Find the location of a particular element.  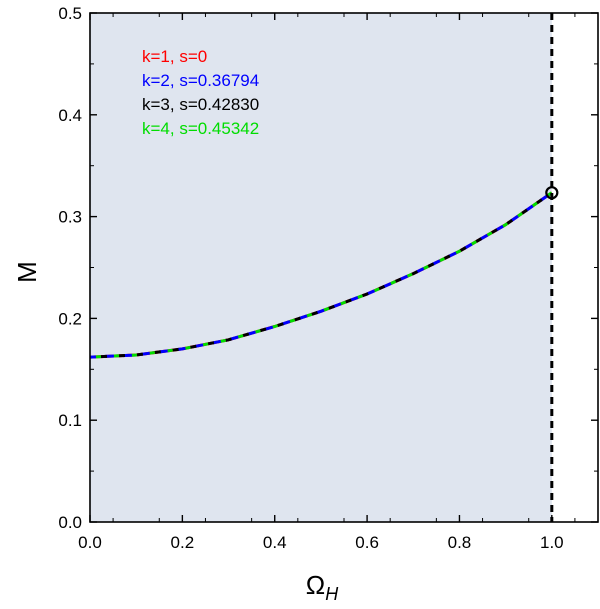

y-tick-label: 0.4 is located at coordinates (70, 115).